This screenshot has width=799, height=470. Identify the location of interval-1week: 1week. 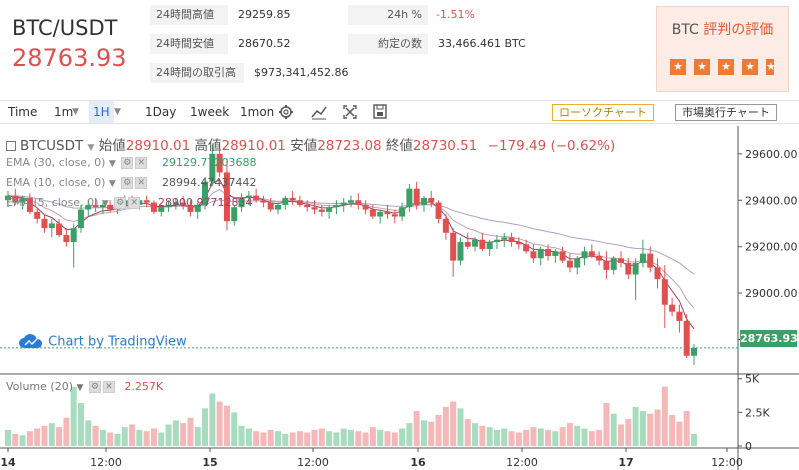
(210, 112).